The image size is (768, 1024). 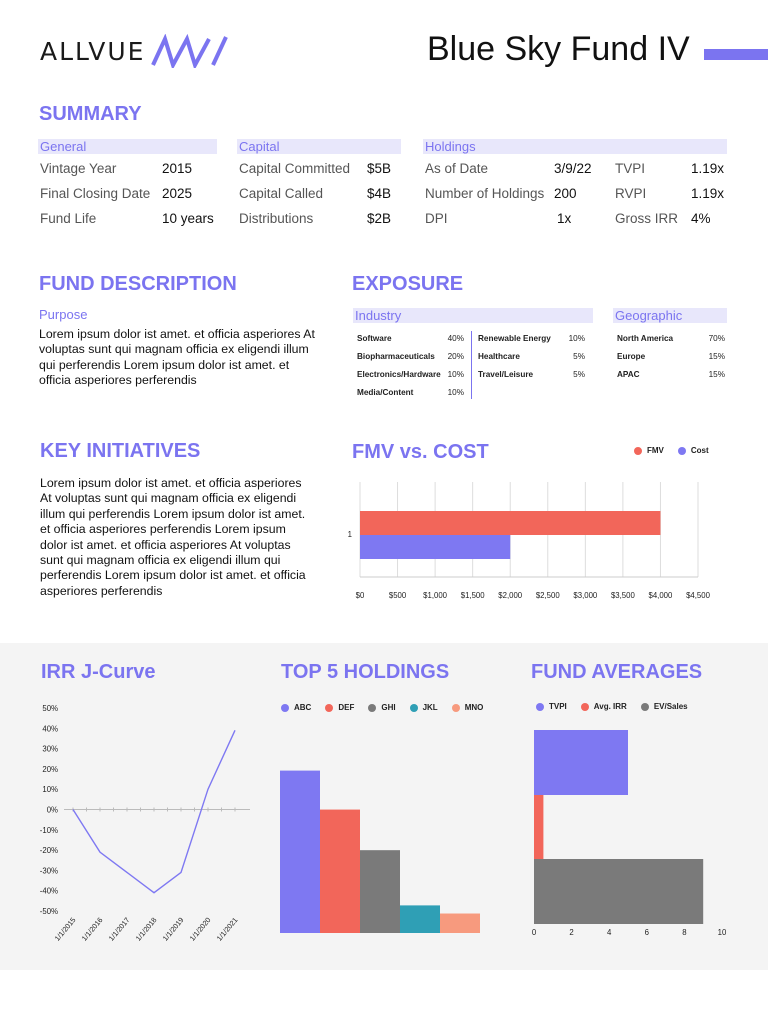 I want to click on final-closing-value: 2025, so click(x=177, y=193).